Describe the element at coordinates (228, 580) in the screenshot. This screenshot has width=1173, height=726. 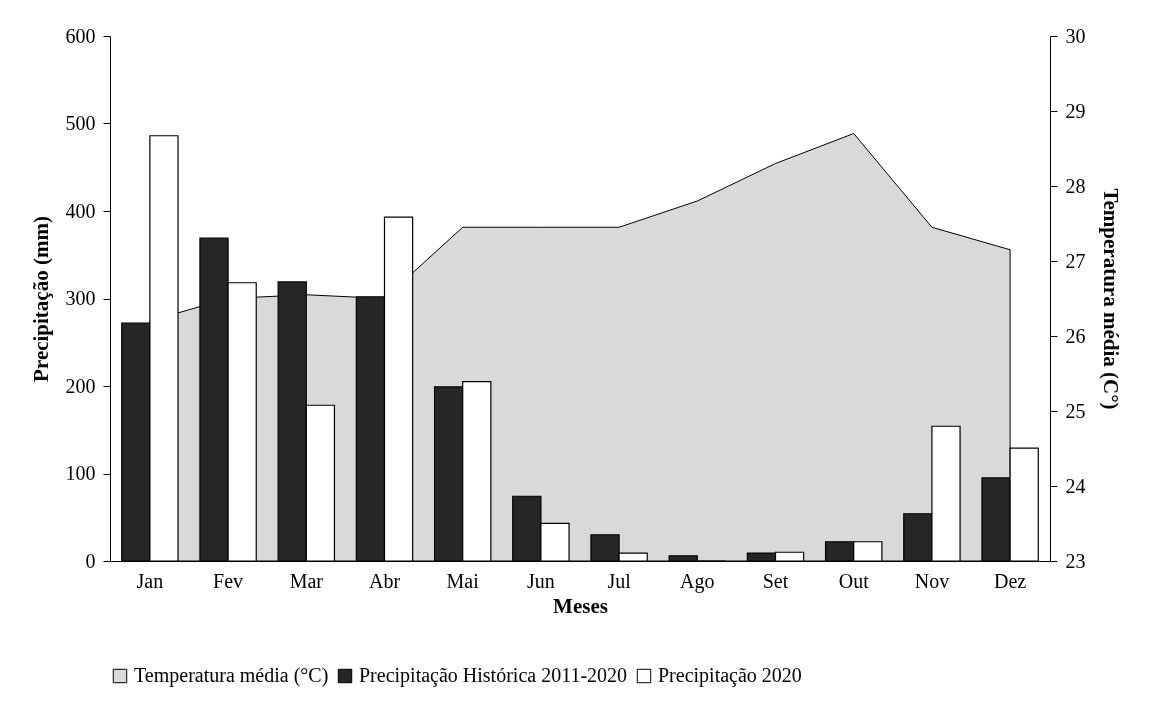
I see `x-tick-label: Fev` at that location.